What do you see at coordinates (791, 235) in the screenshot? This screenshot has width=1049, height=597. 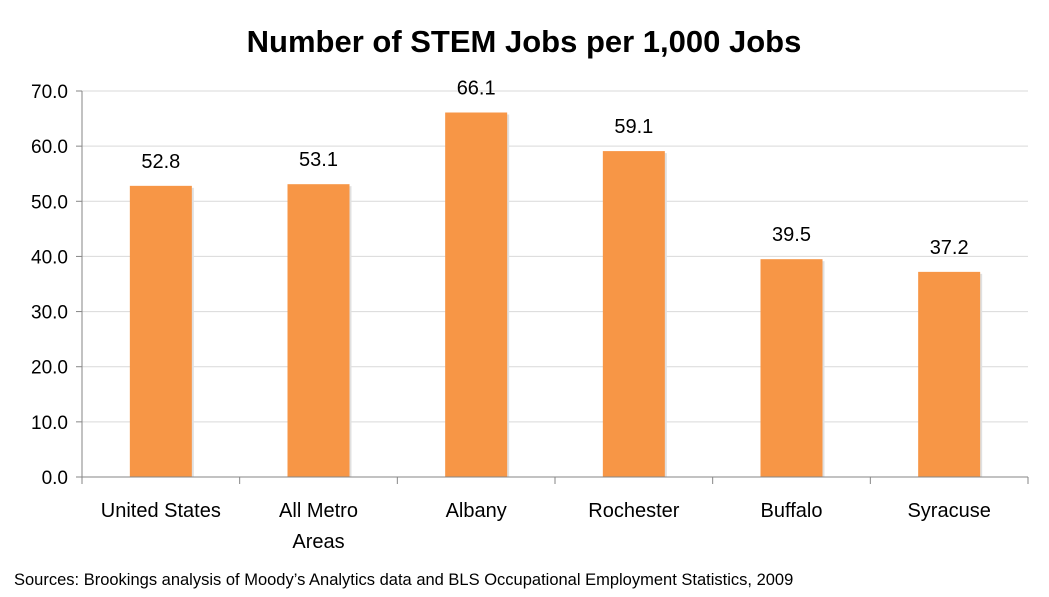 I see `data-label: 39.5` at bounding box center [791, 235].